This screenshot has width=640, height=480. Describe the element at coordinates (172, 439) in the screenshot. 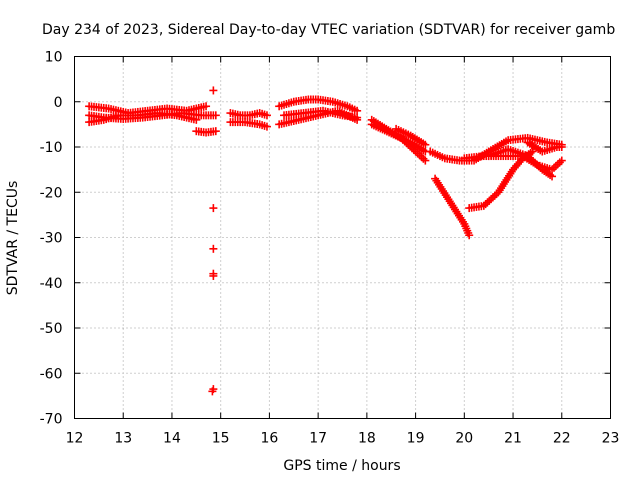

I see `x-tick-label: 14` at that location.